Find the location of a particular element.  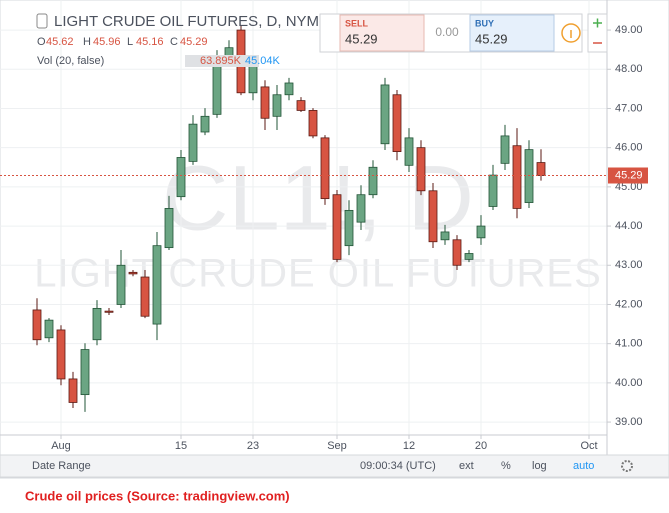

sell-button is located at coordinates (382, 33).